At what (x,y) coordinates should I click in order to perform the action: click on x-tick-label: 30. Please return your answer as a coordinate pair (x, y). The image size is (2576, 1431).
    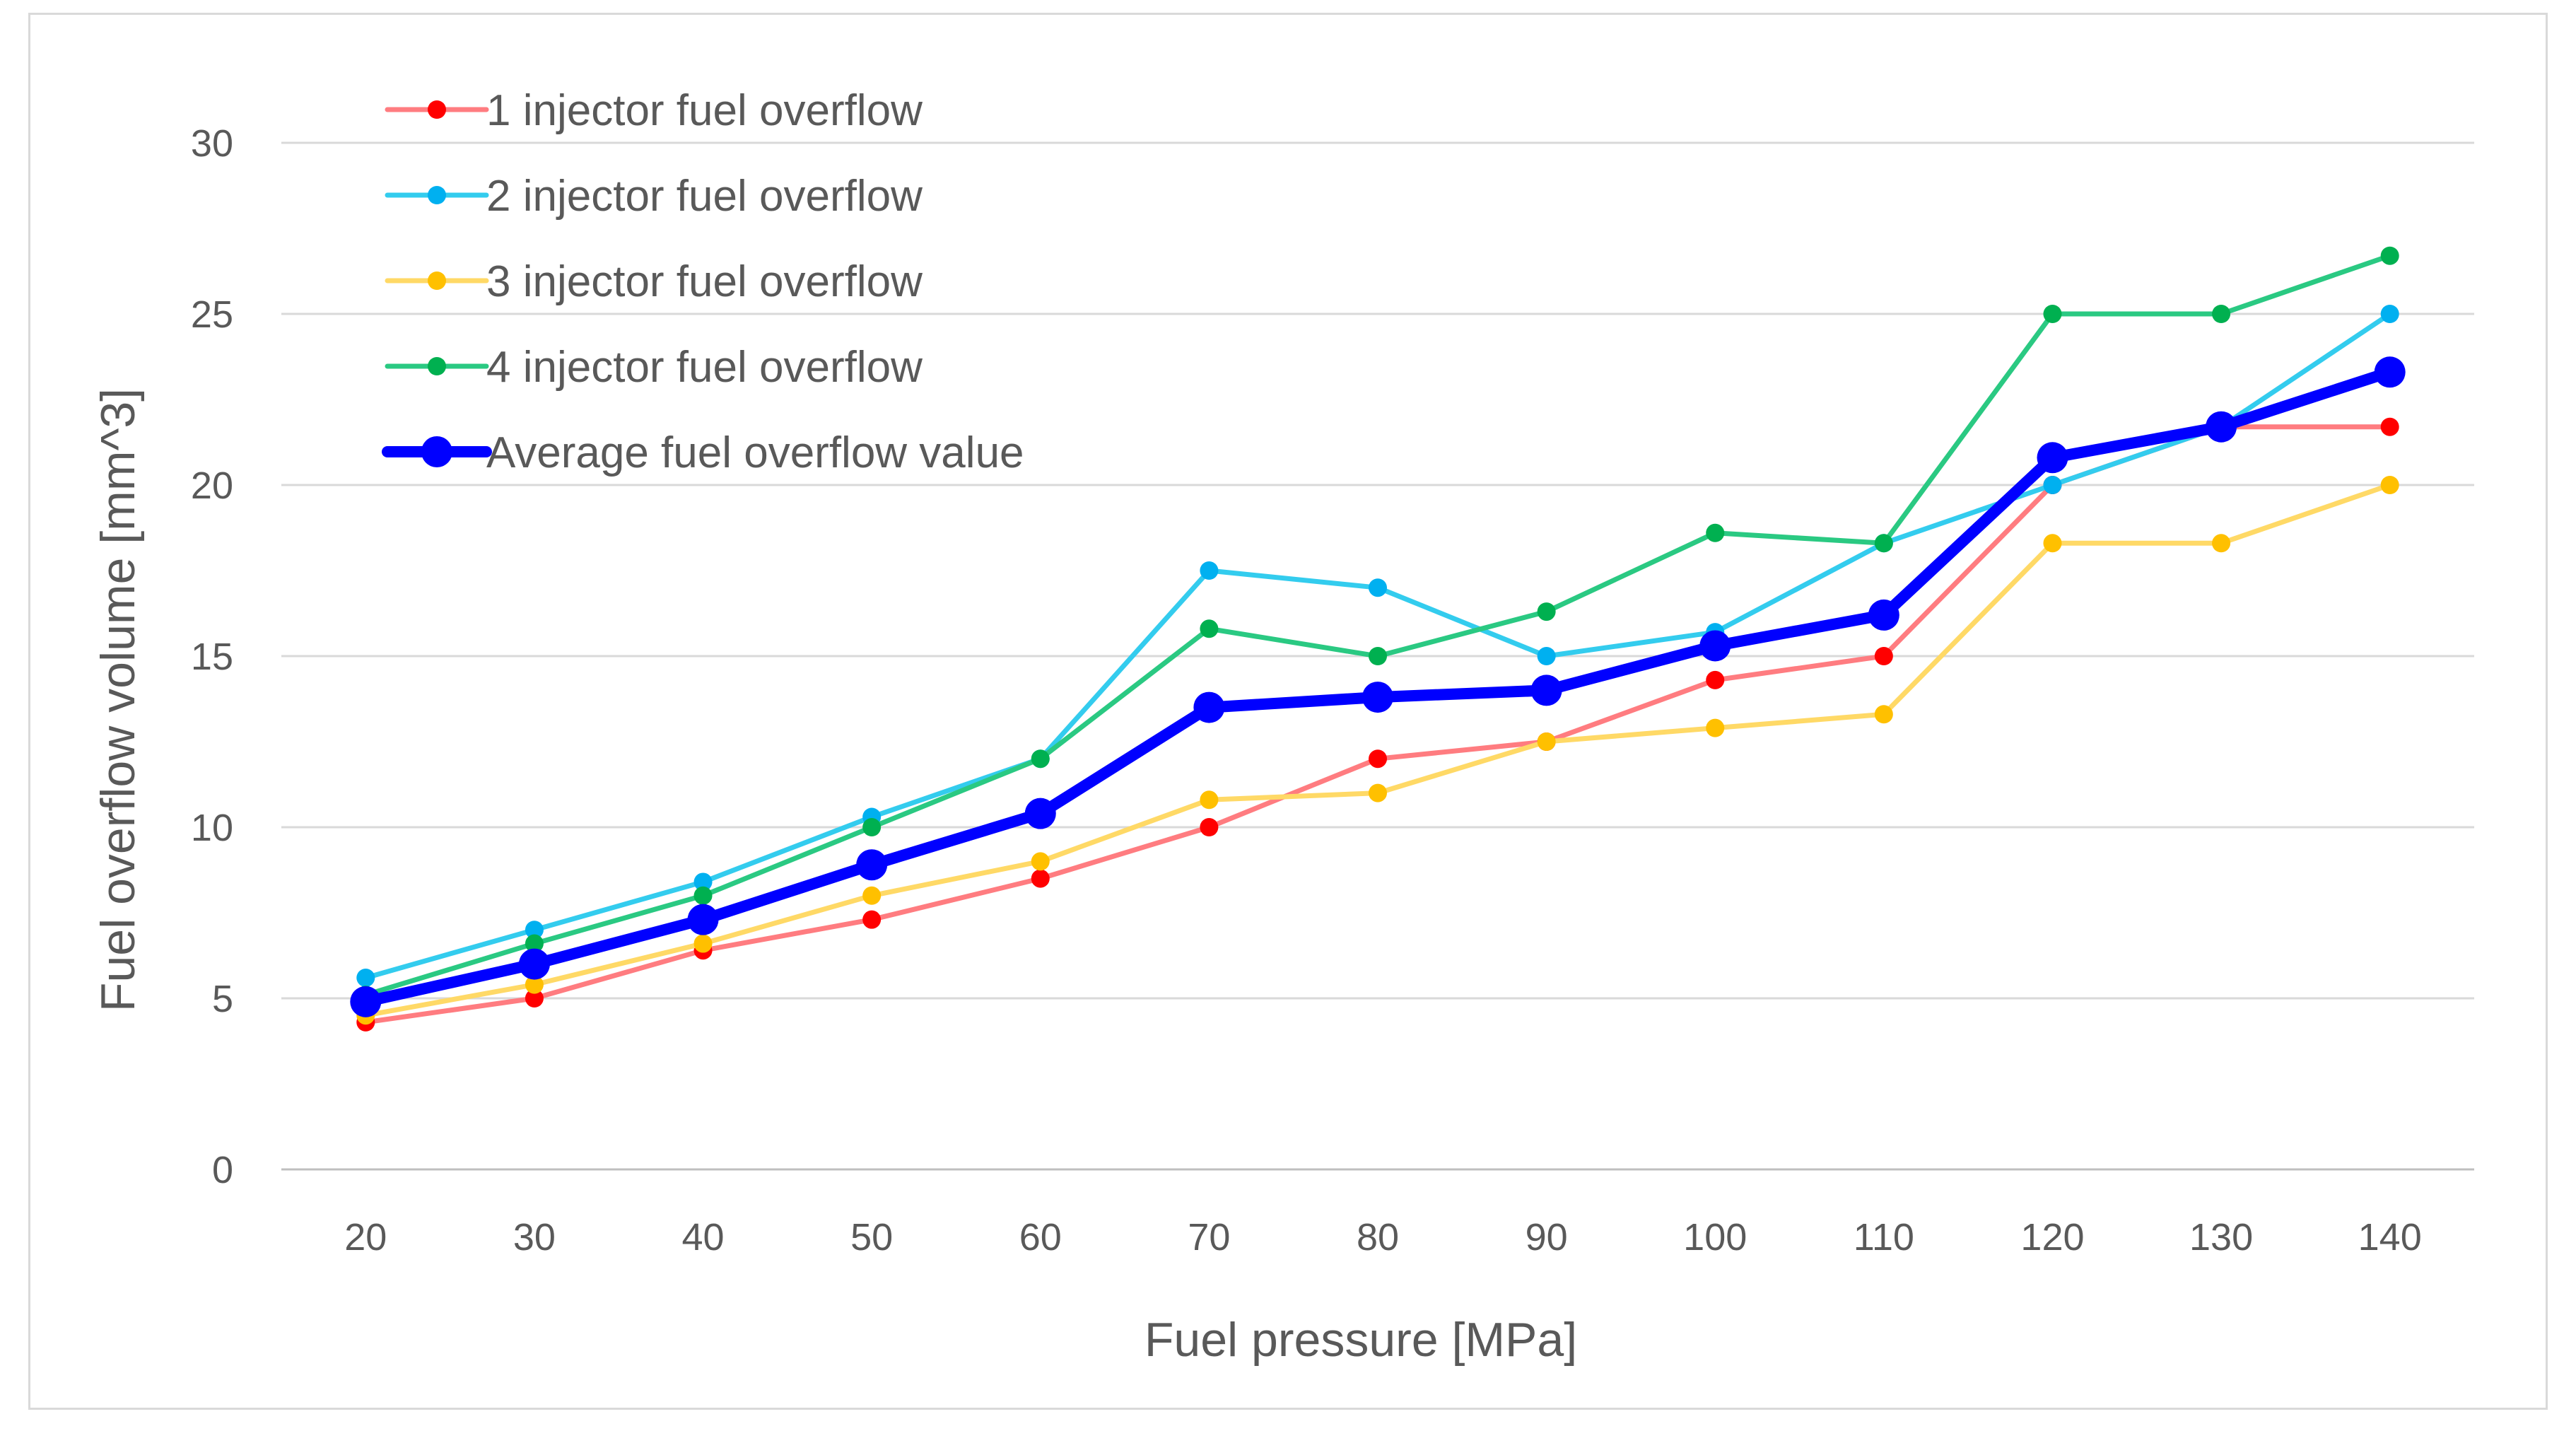
    Looking at the image, I should click on (534, 1237).